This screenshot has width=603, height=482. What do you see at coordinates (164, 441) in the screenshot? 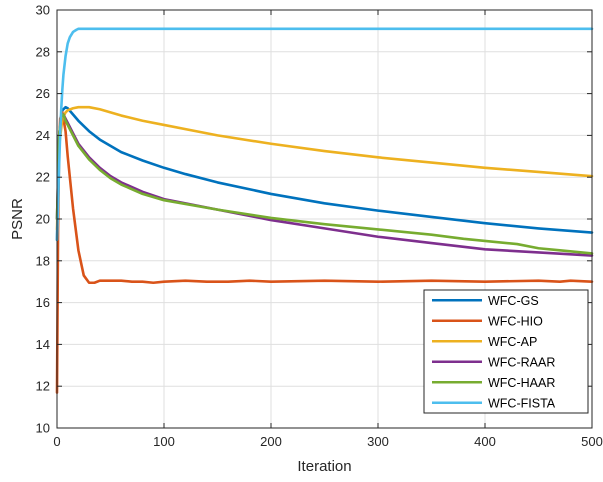
I see `x-tick-label: 100` at bounding box center [164, 441].